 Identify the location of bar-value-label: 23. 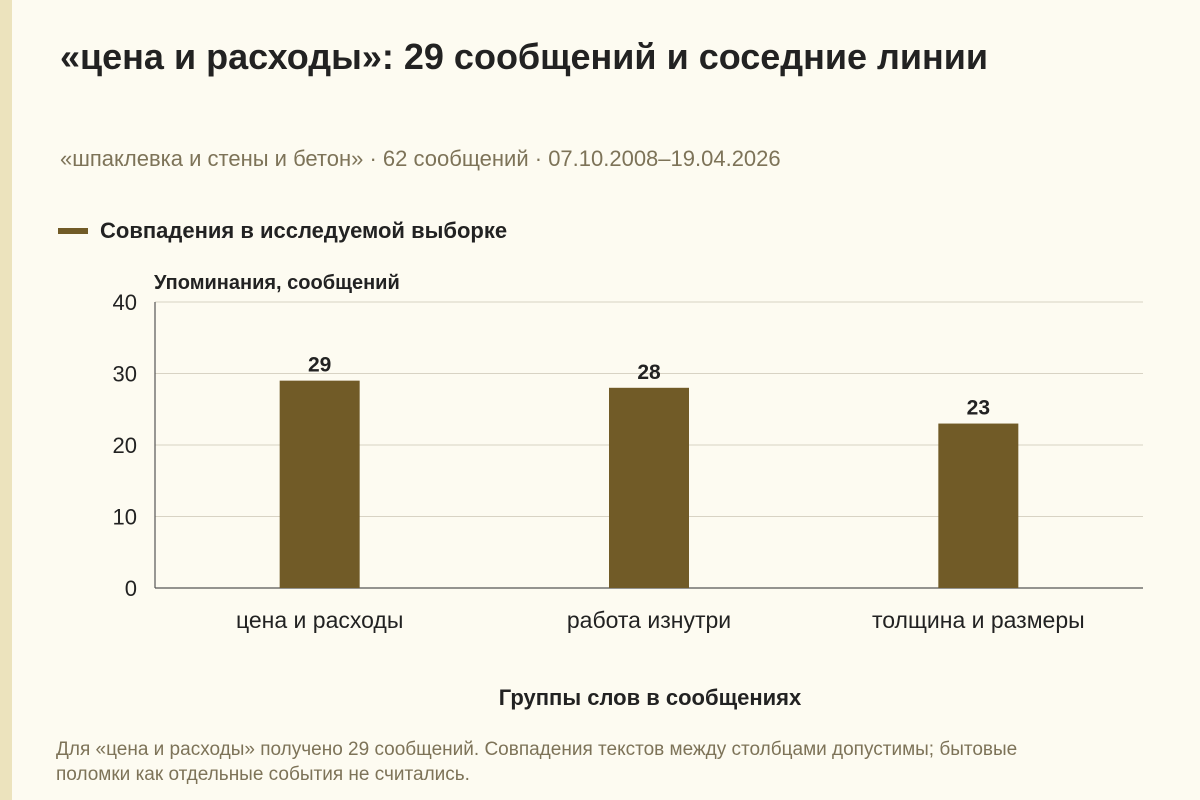
(978, 408).